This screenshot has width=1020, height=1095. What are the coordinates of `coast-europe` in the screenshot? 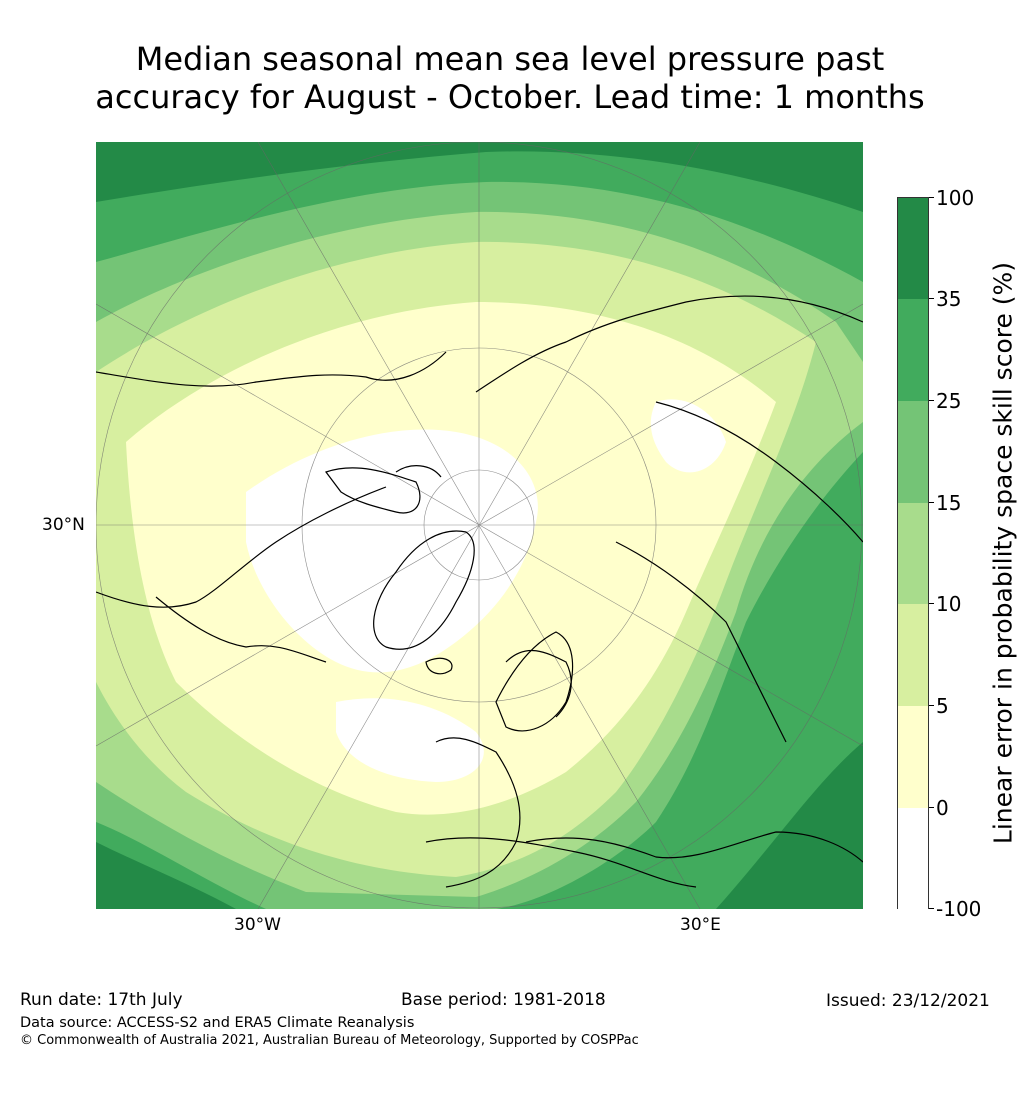 It's located at (561, 768).